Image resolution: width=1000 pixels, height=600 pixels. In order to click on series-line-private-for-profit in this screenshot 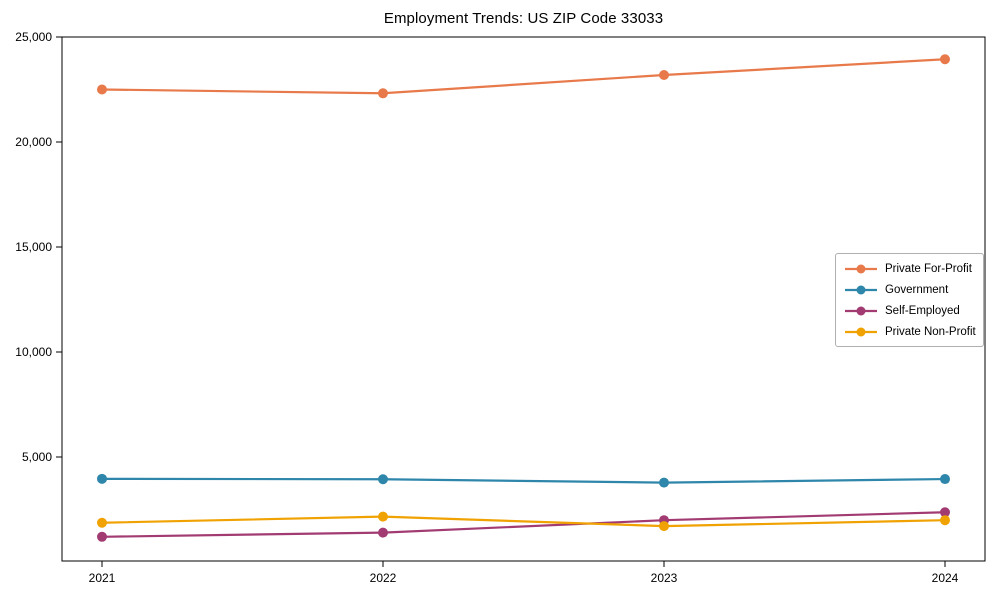, I will do `click(523, 76)`.